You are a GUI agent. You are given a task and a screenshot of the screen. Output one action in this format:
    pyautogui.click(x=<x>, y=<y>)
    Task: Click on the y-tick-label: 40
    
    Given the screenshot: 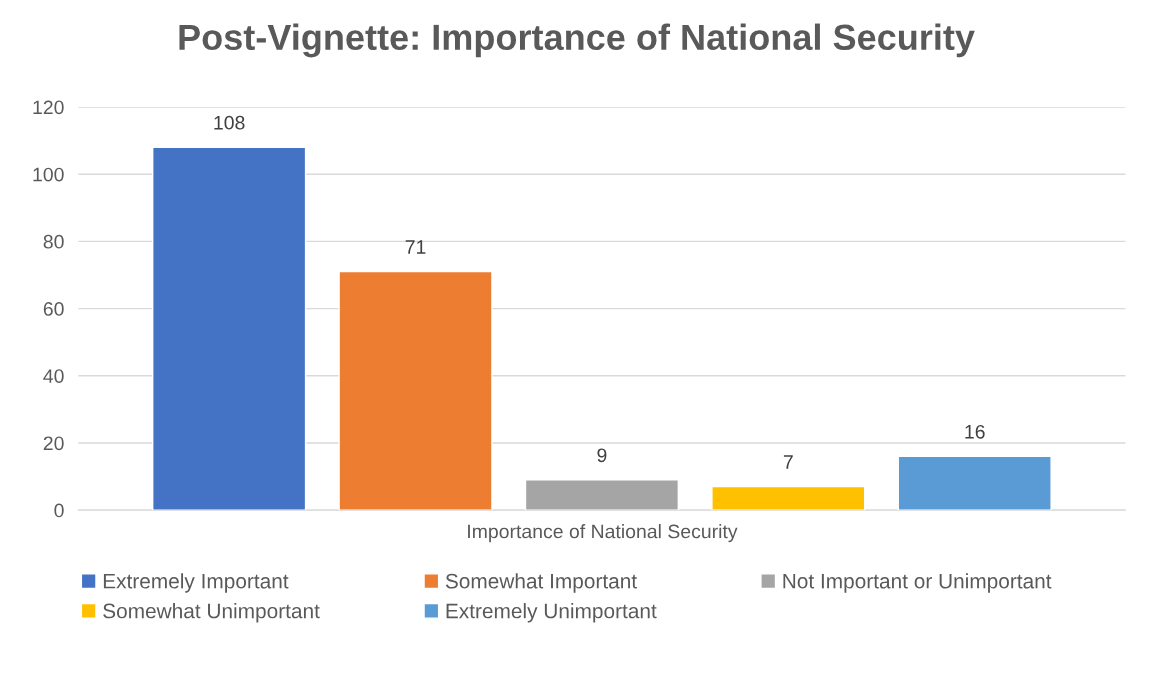 What is the action you would take?
    pyautogui.click(x=53, y=376)
    